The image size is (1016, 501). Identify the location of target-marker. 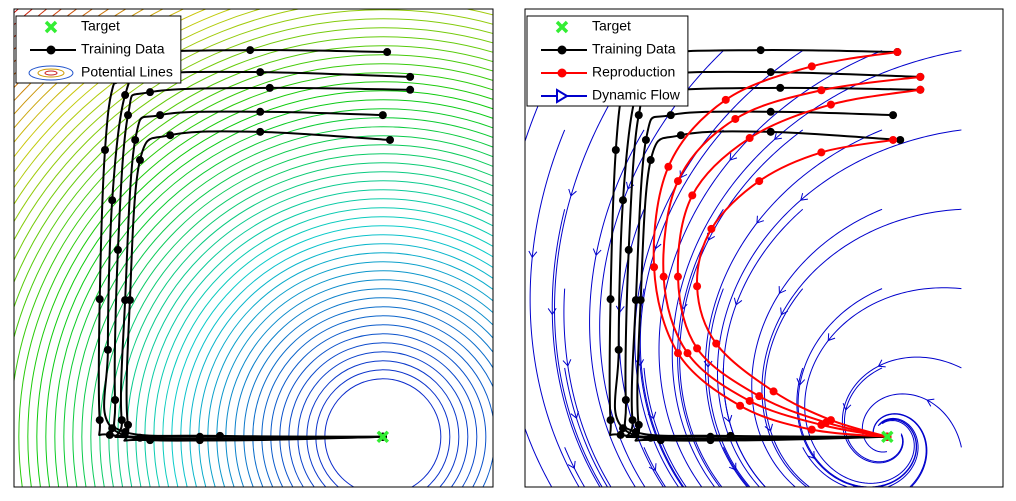
(562, 27).